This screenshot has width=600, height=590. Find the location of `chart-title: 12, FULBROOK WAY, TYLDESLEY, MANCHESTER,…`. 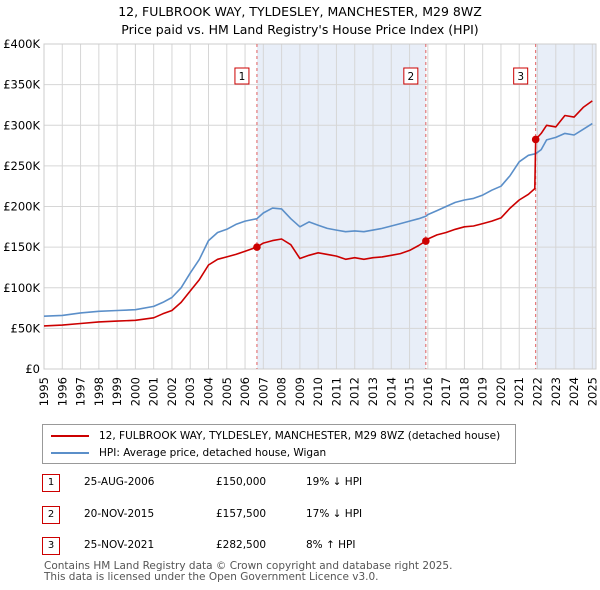

chart-title: 12, FULBROOK WAY, TYLDESLEY, MANCHESTER,… is located at coordinates (300, 11).